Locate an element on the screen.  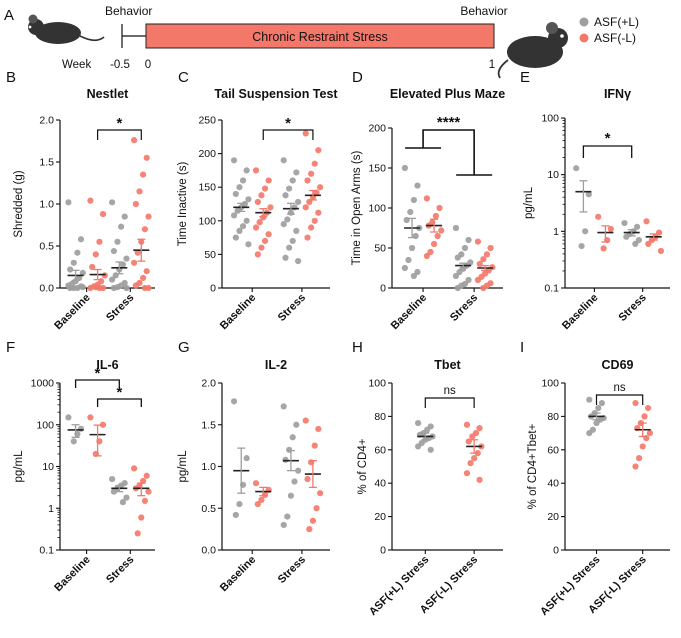
y-axis-label: Shredded (g) is located at coordinates (19, 203).